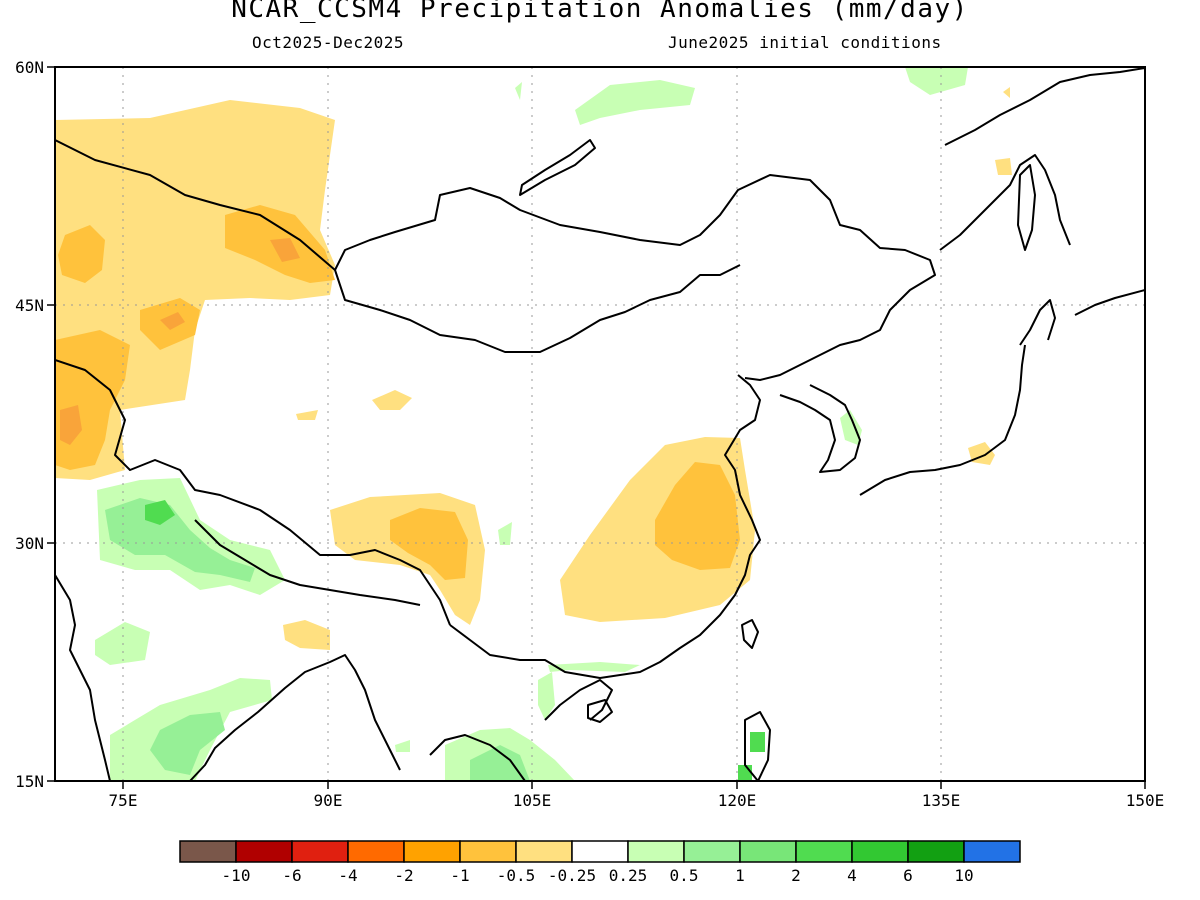 The height and width of the screenshot is (900, 1200). Describe the element at coordinates (29, 781) in the screenshot. I see `lat-label-15n: 15N` at that location.